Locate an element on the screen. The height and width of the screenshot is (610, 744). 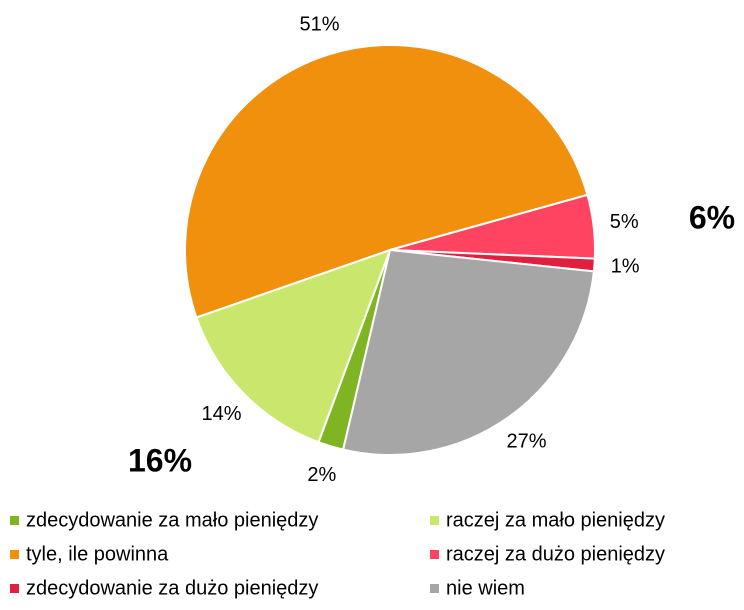
legend-label: zdecydowanie za dużo pieniędzy is located at coordinates (172, 588).